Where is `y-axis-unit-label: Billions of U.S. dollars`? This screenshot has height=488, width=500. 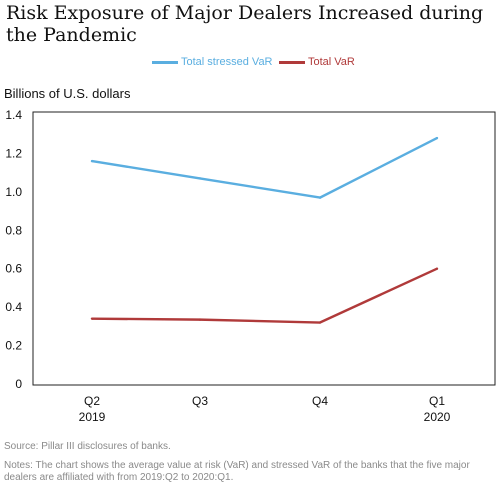 y-axis-unit-label: Billions of U.S. dollars is located at coordinates (67, 93).